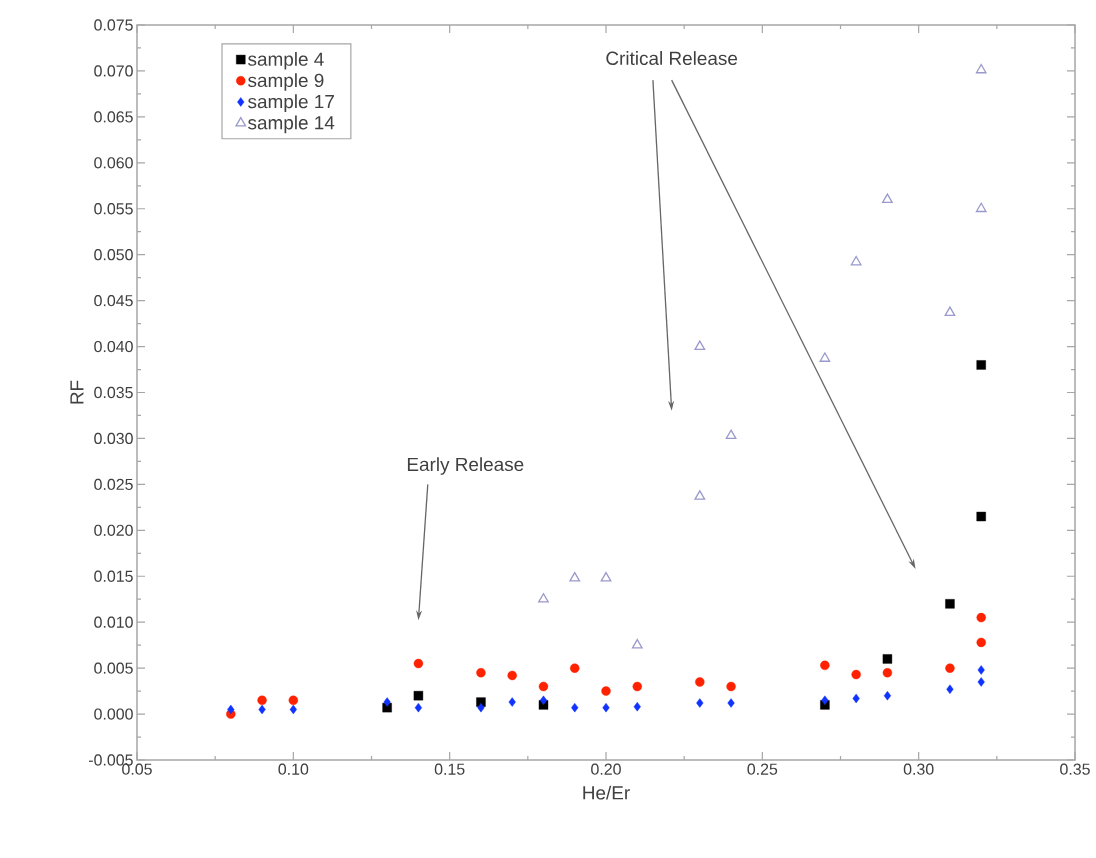  Describe the element at coordinates (113, 484) in the screenshot. I see `y-tick-label: 0.025` at that location.